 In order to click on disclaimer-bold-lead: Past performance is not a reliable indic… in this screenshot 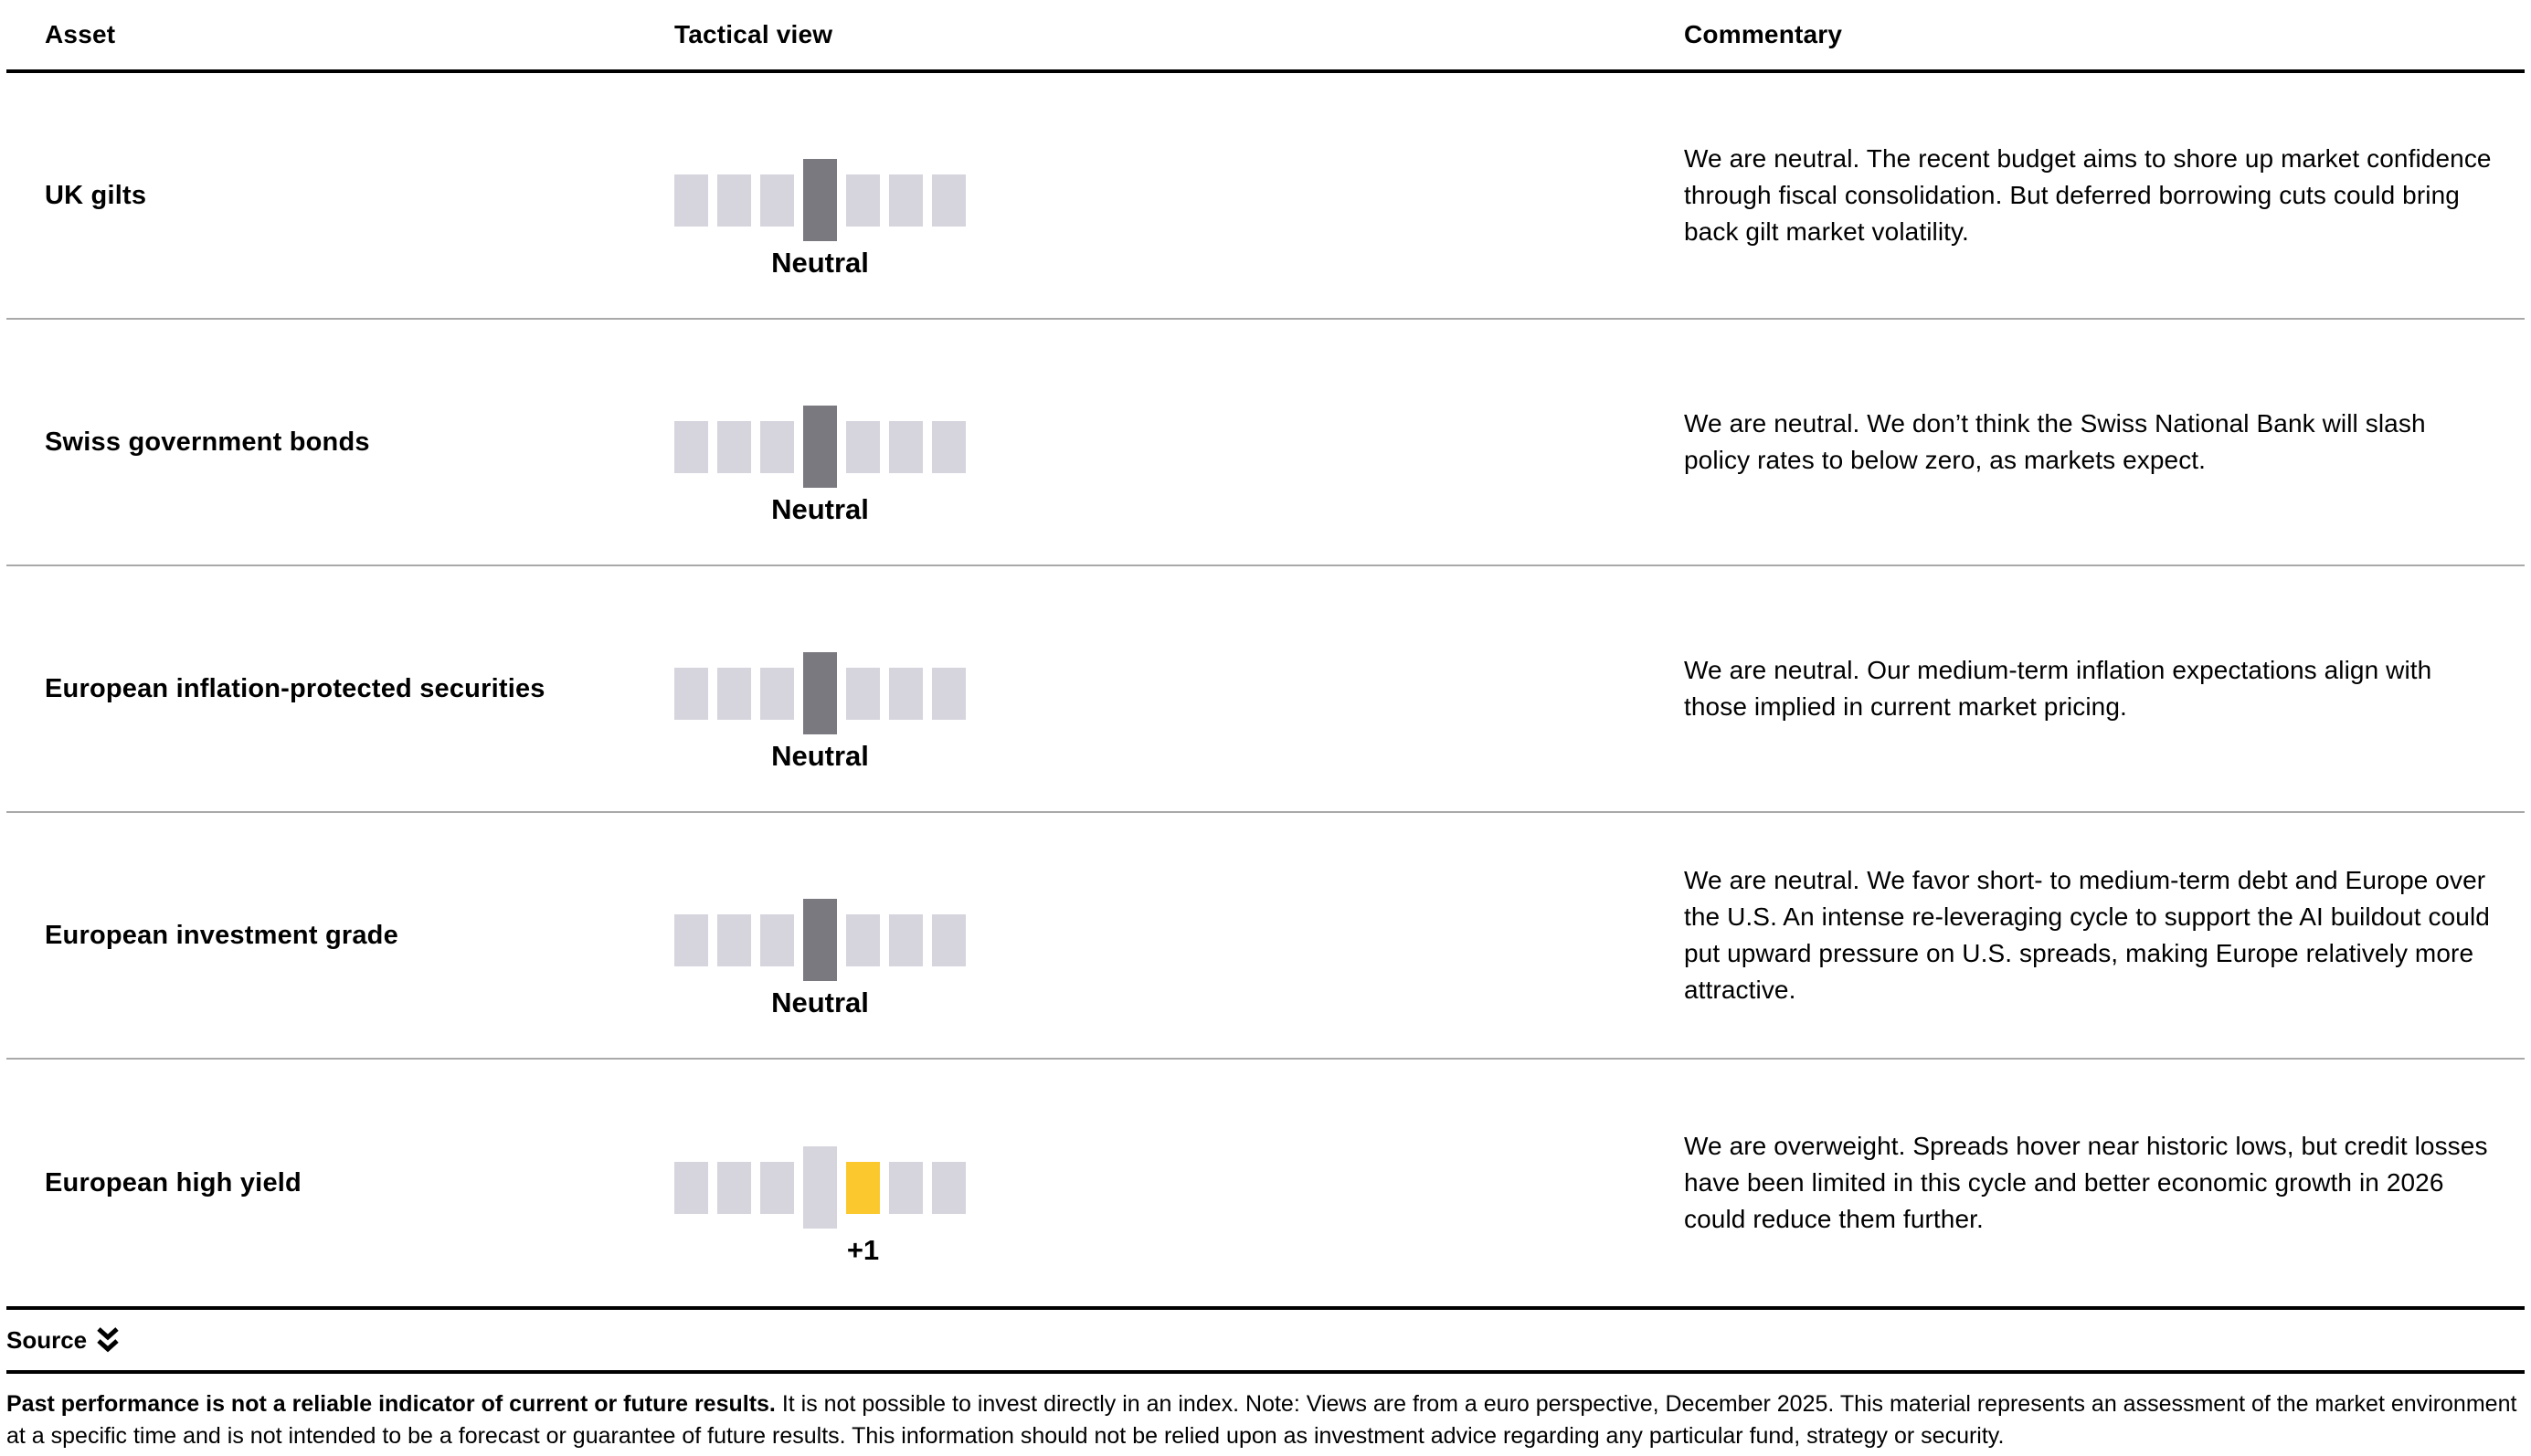, I will do `click(391, 1404)`.